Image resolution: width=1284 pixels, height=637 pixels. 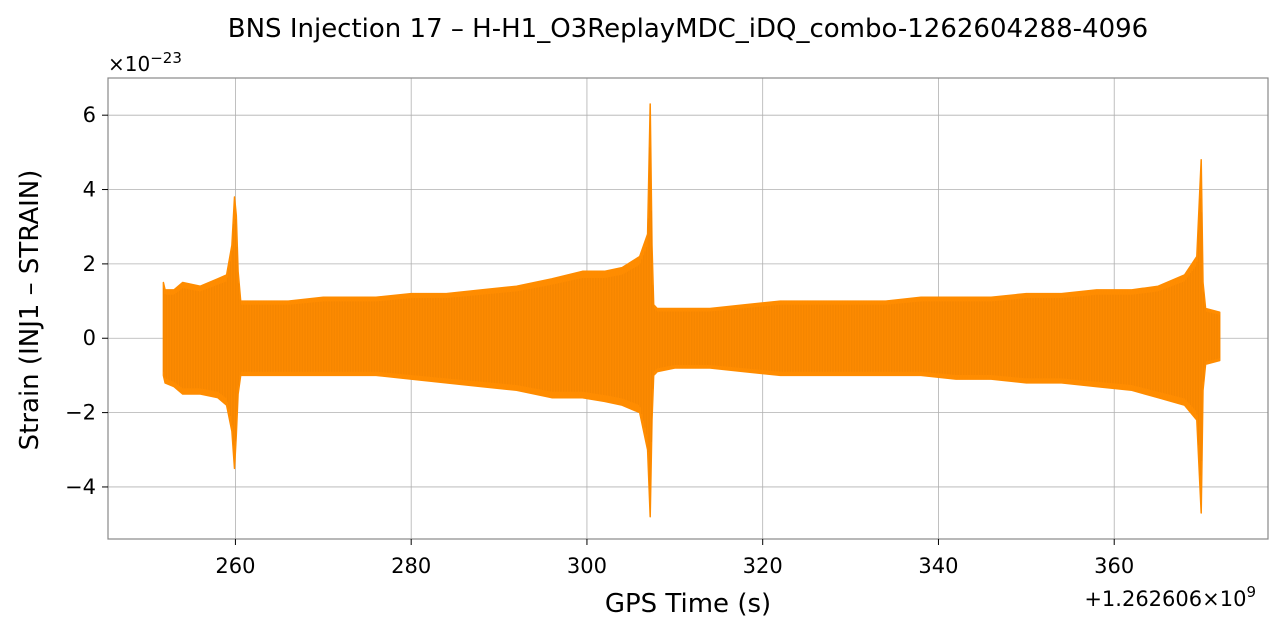 What do you see at coordinates (587, 566) in the screenshot?
I see `x-tick-label: 300` at bounding box center [587, 566].